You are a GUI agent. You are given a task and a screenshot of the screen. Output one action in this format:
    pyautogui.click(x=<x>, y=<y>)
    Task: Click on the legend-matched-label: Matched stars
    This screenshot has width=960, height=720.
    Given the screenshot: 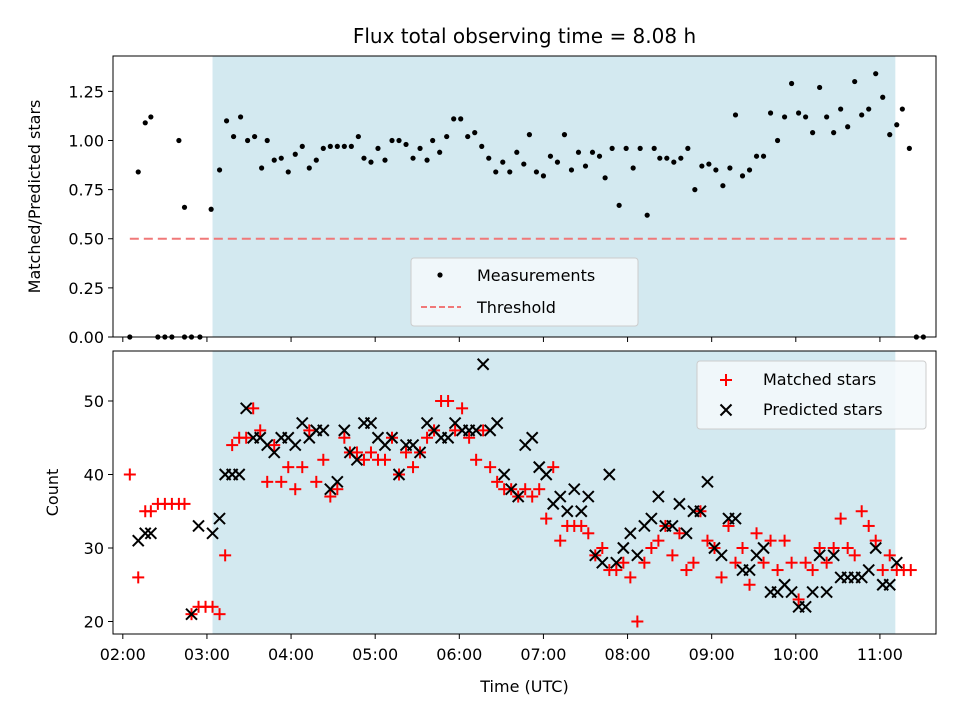 What is the action you would take?
    pyautogui.click(x=819, y=379)
    